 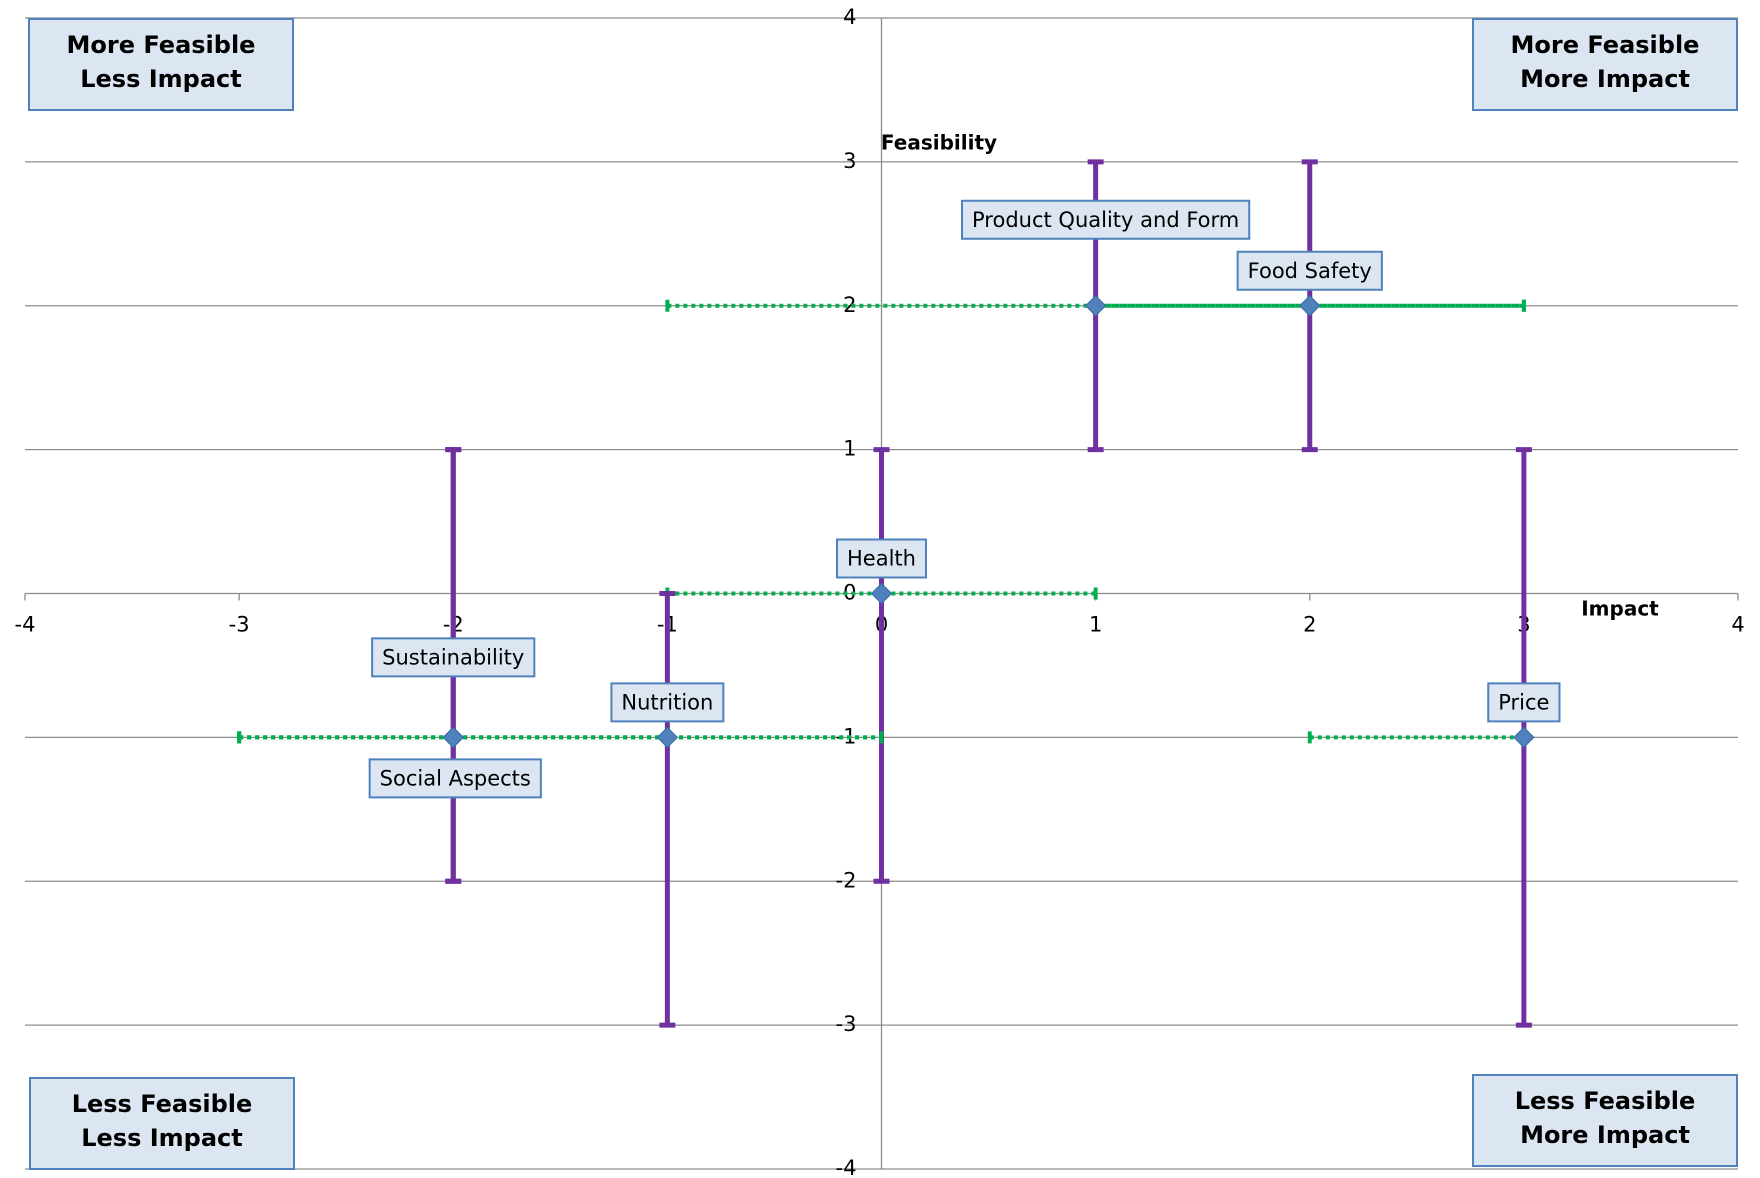 I want to click on point-label: Food Safety, so click(x=1310, y=271).